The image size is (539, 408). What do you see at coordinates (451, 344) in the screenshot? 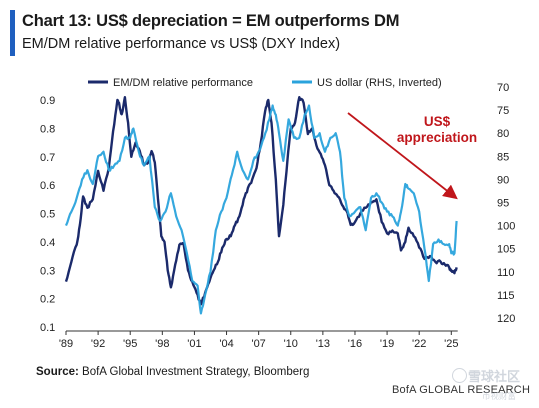
I see `x-tick-label-12: '25` at bounding box center [451, 344].